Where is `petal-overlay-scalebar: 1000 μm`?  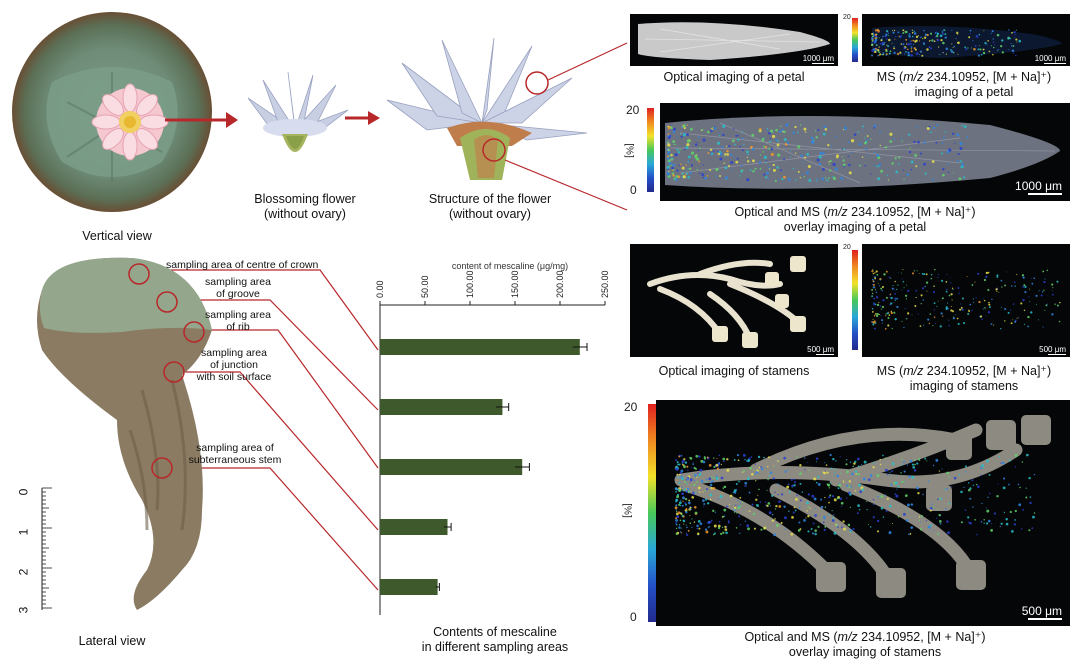
petal-overlay-scalebar: 1000 μm is located at coordinates (1038, 187).